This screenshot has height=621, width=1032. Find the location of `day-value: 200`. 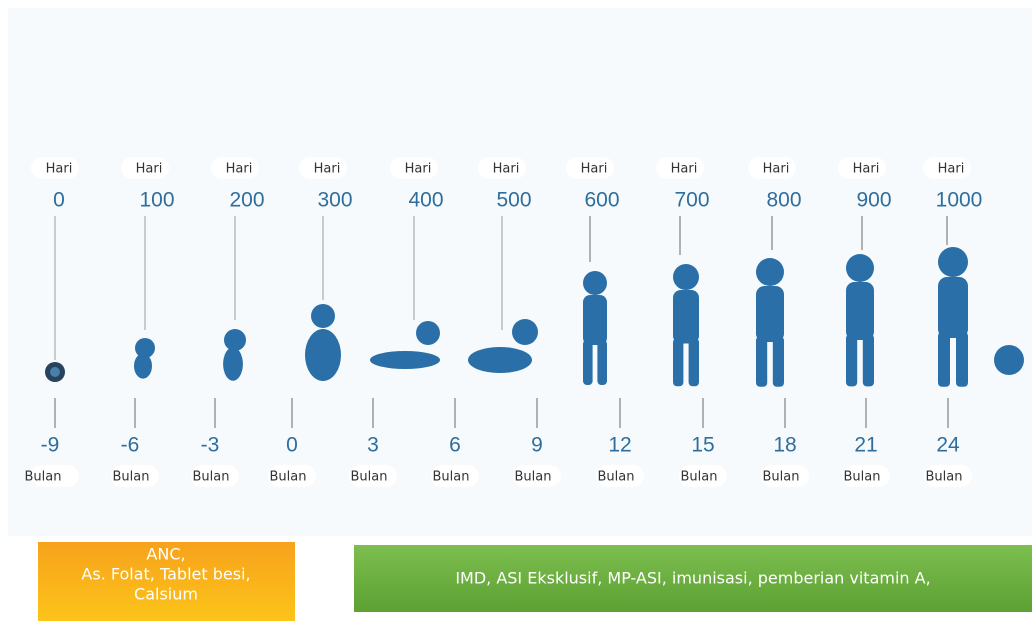

day-value: 200 is located at coordinates (246, 200).